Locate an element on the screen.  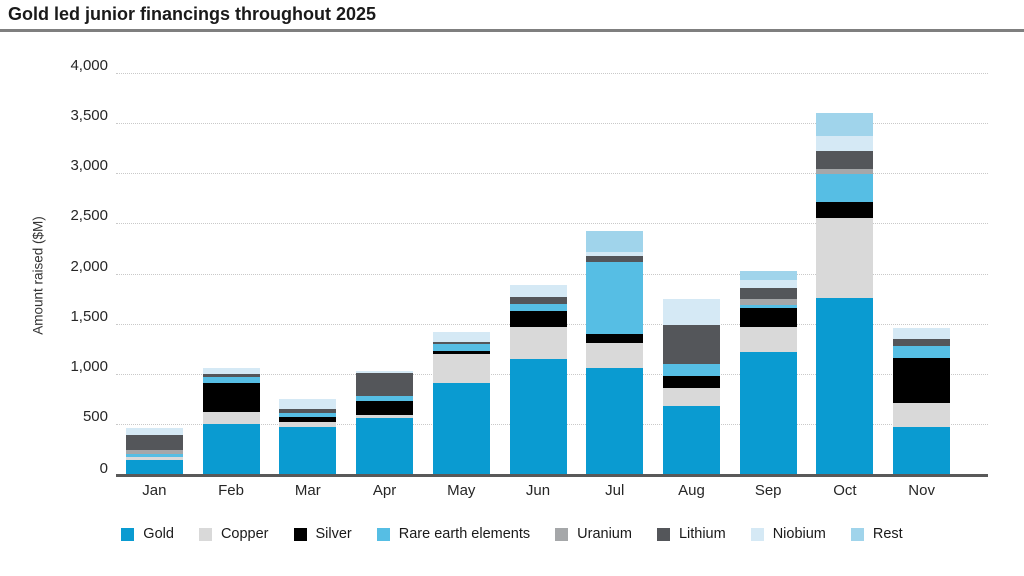
x-tick-label-jun: Jun is located at coordinates (538, 490).